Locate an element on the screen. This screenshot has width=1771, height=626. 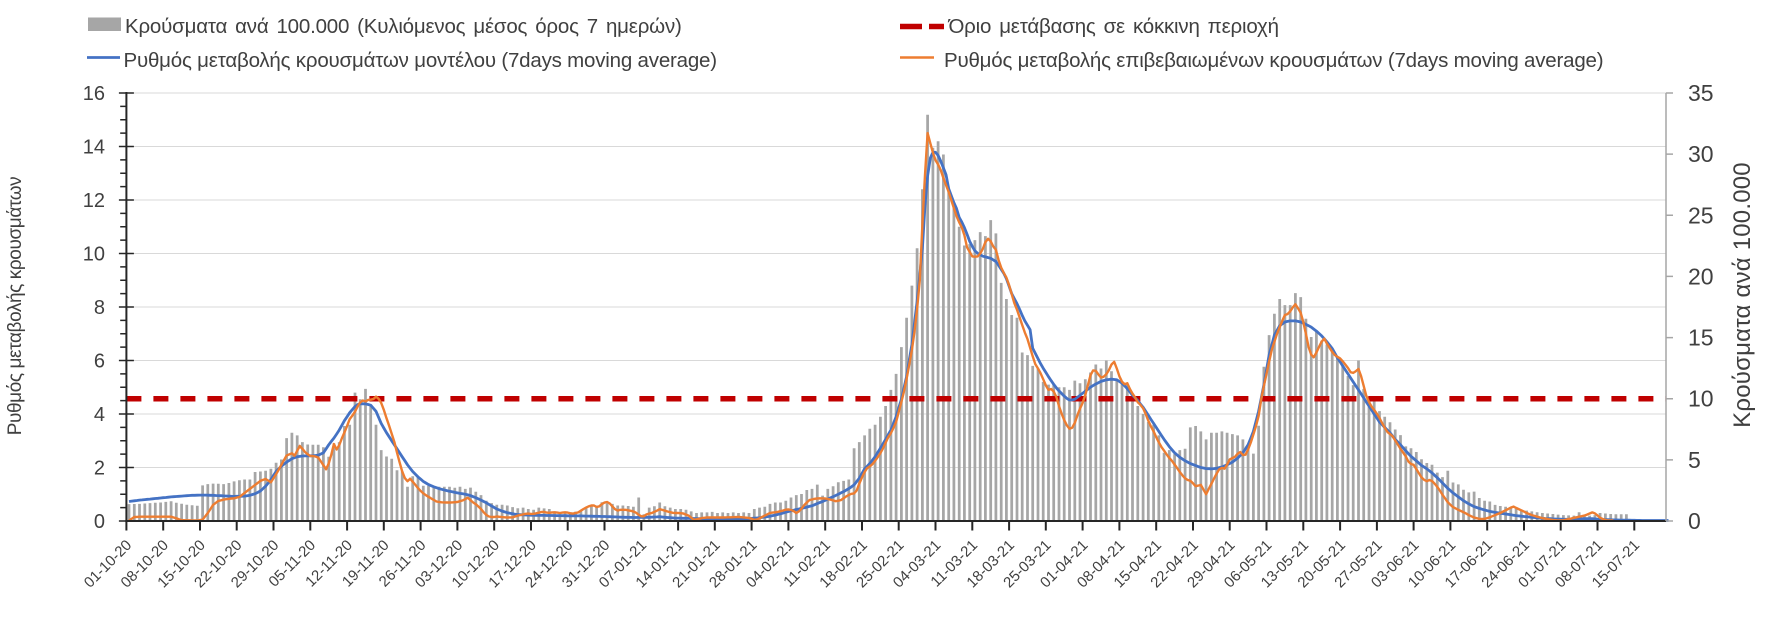
svg-text: 2 is located at coordinates (99, 469).